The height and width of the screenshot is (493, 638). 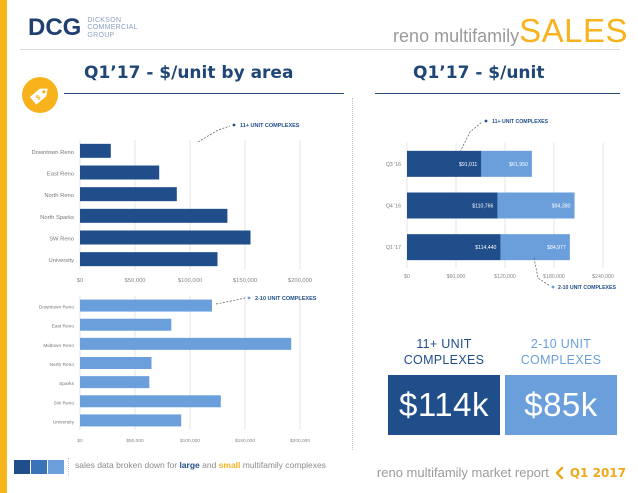 What do you see at coordinates (393, 248) in the screenshot?
I see `quarter-category-label: Q1 '17` at bounding box center [393, 248].